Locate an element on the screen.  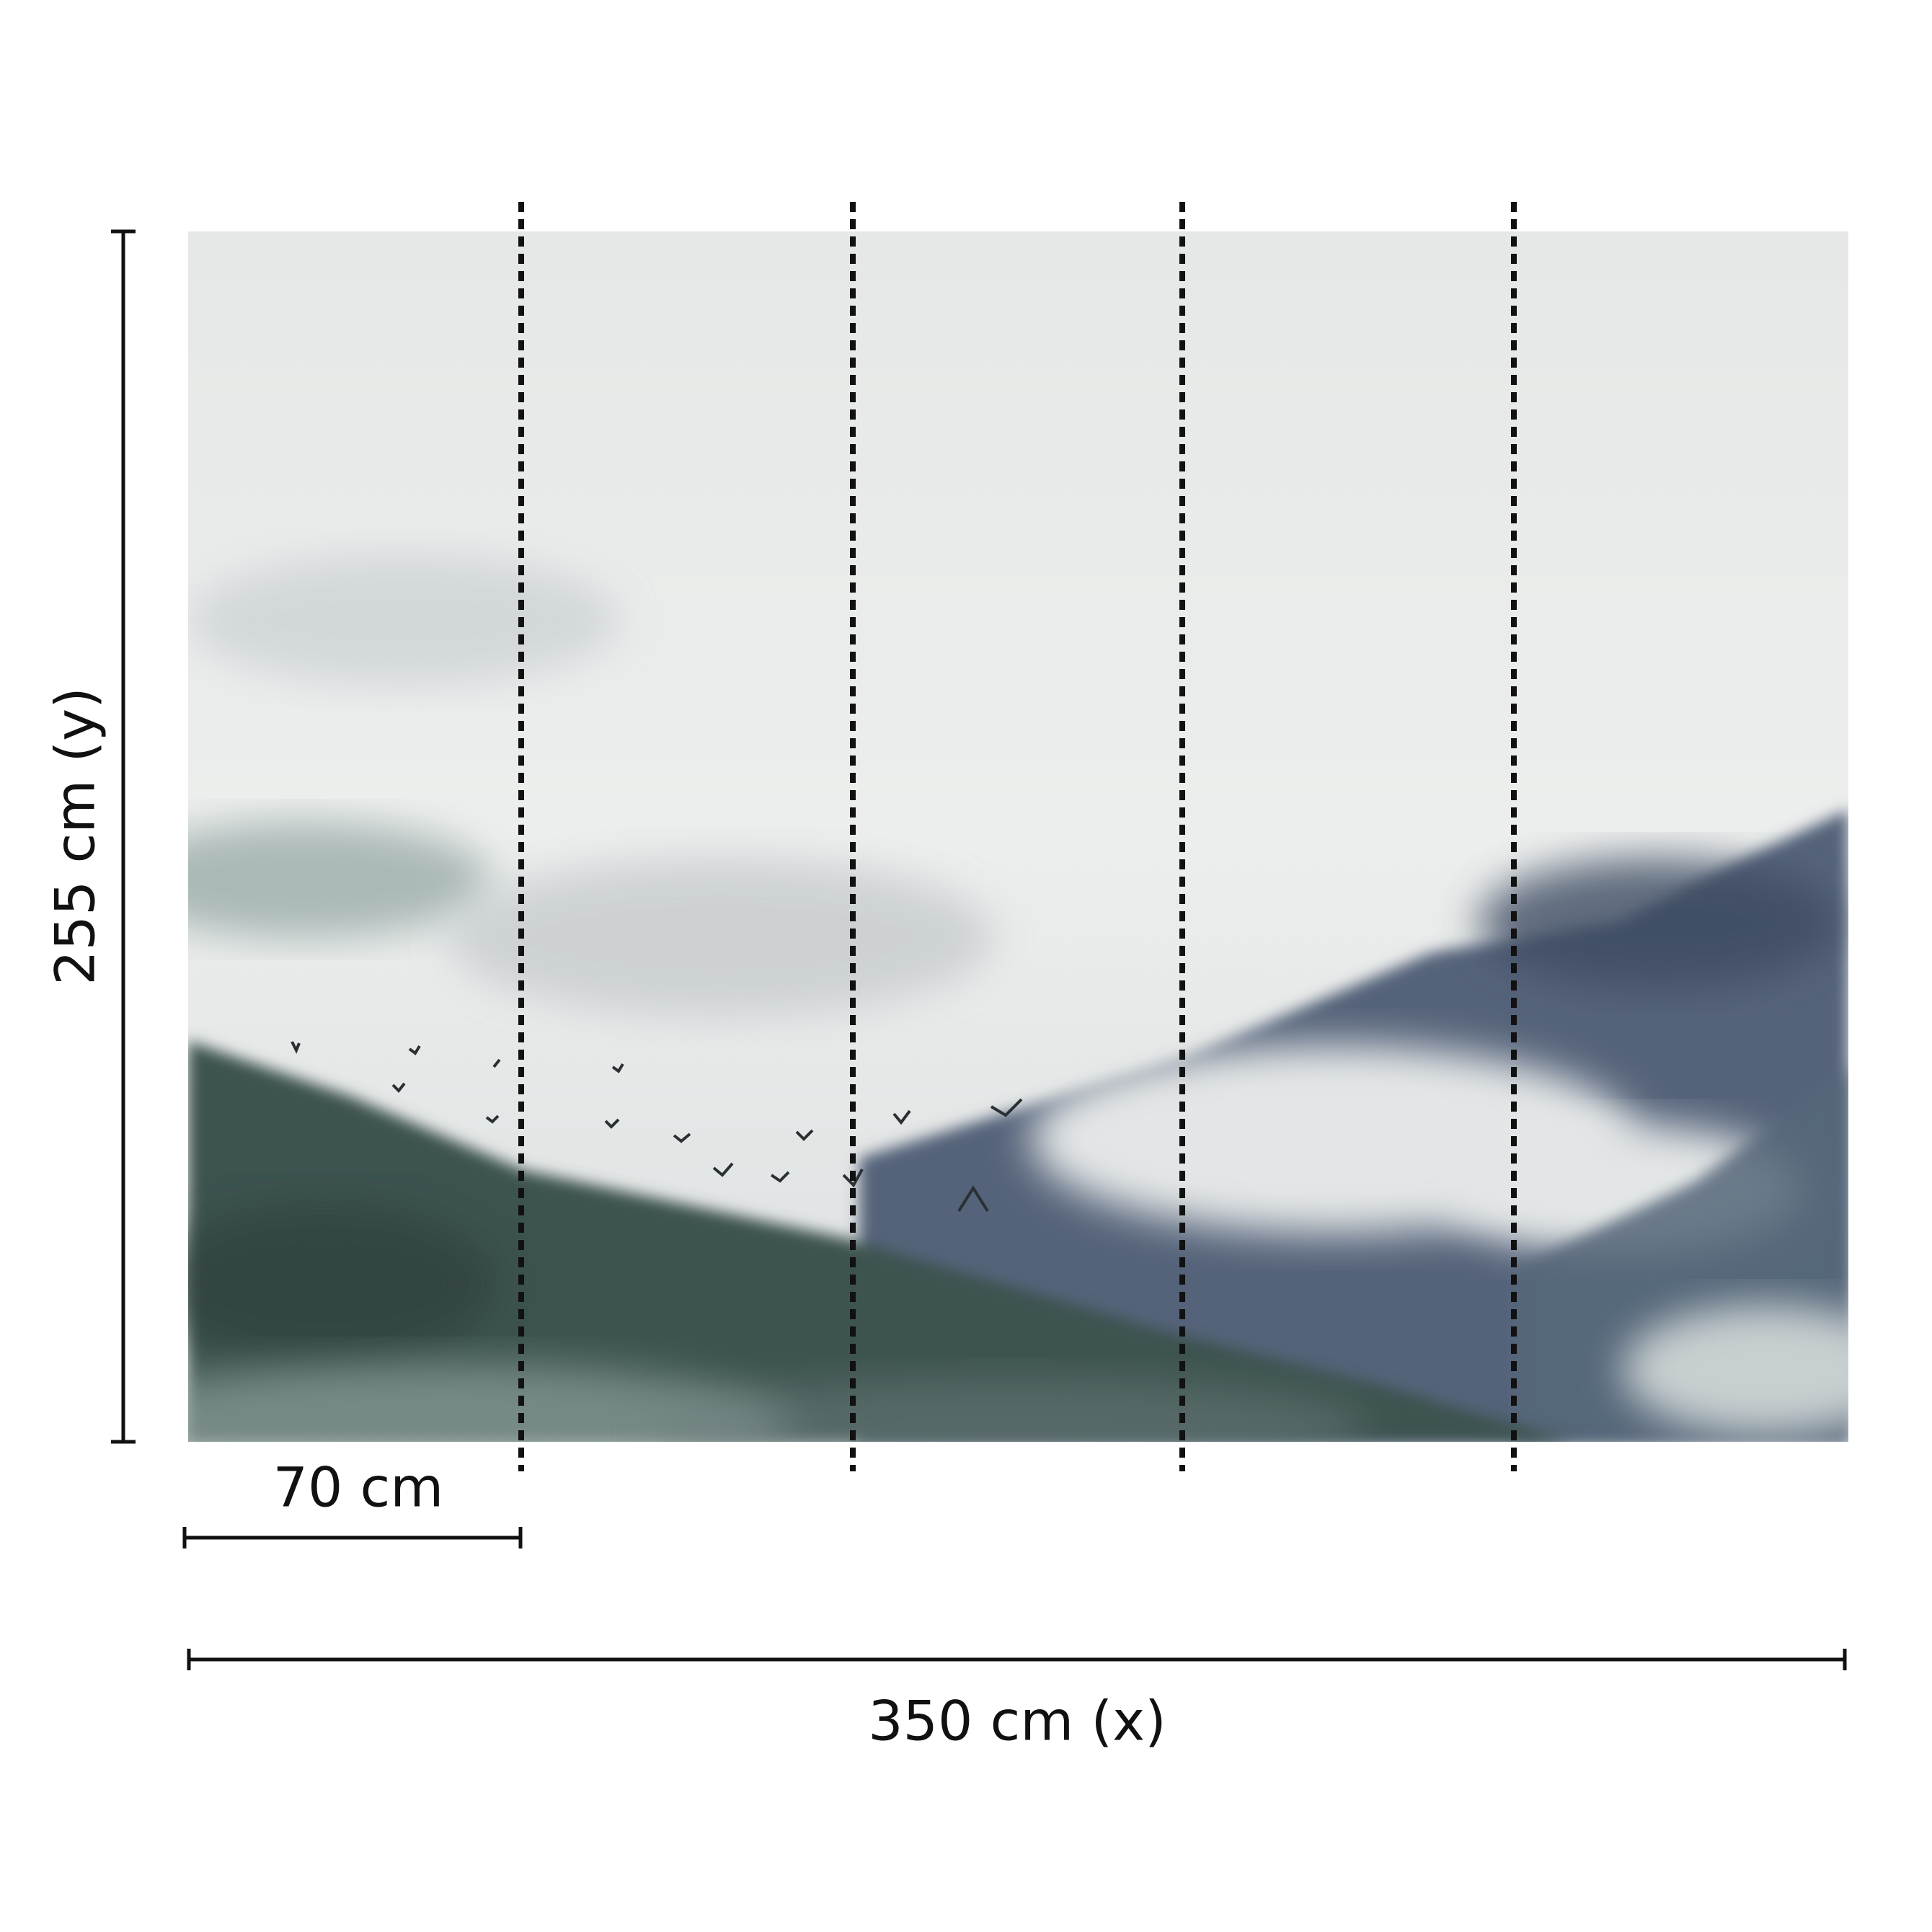
height-dimension-line is located at coordinates (123, 836).